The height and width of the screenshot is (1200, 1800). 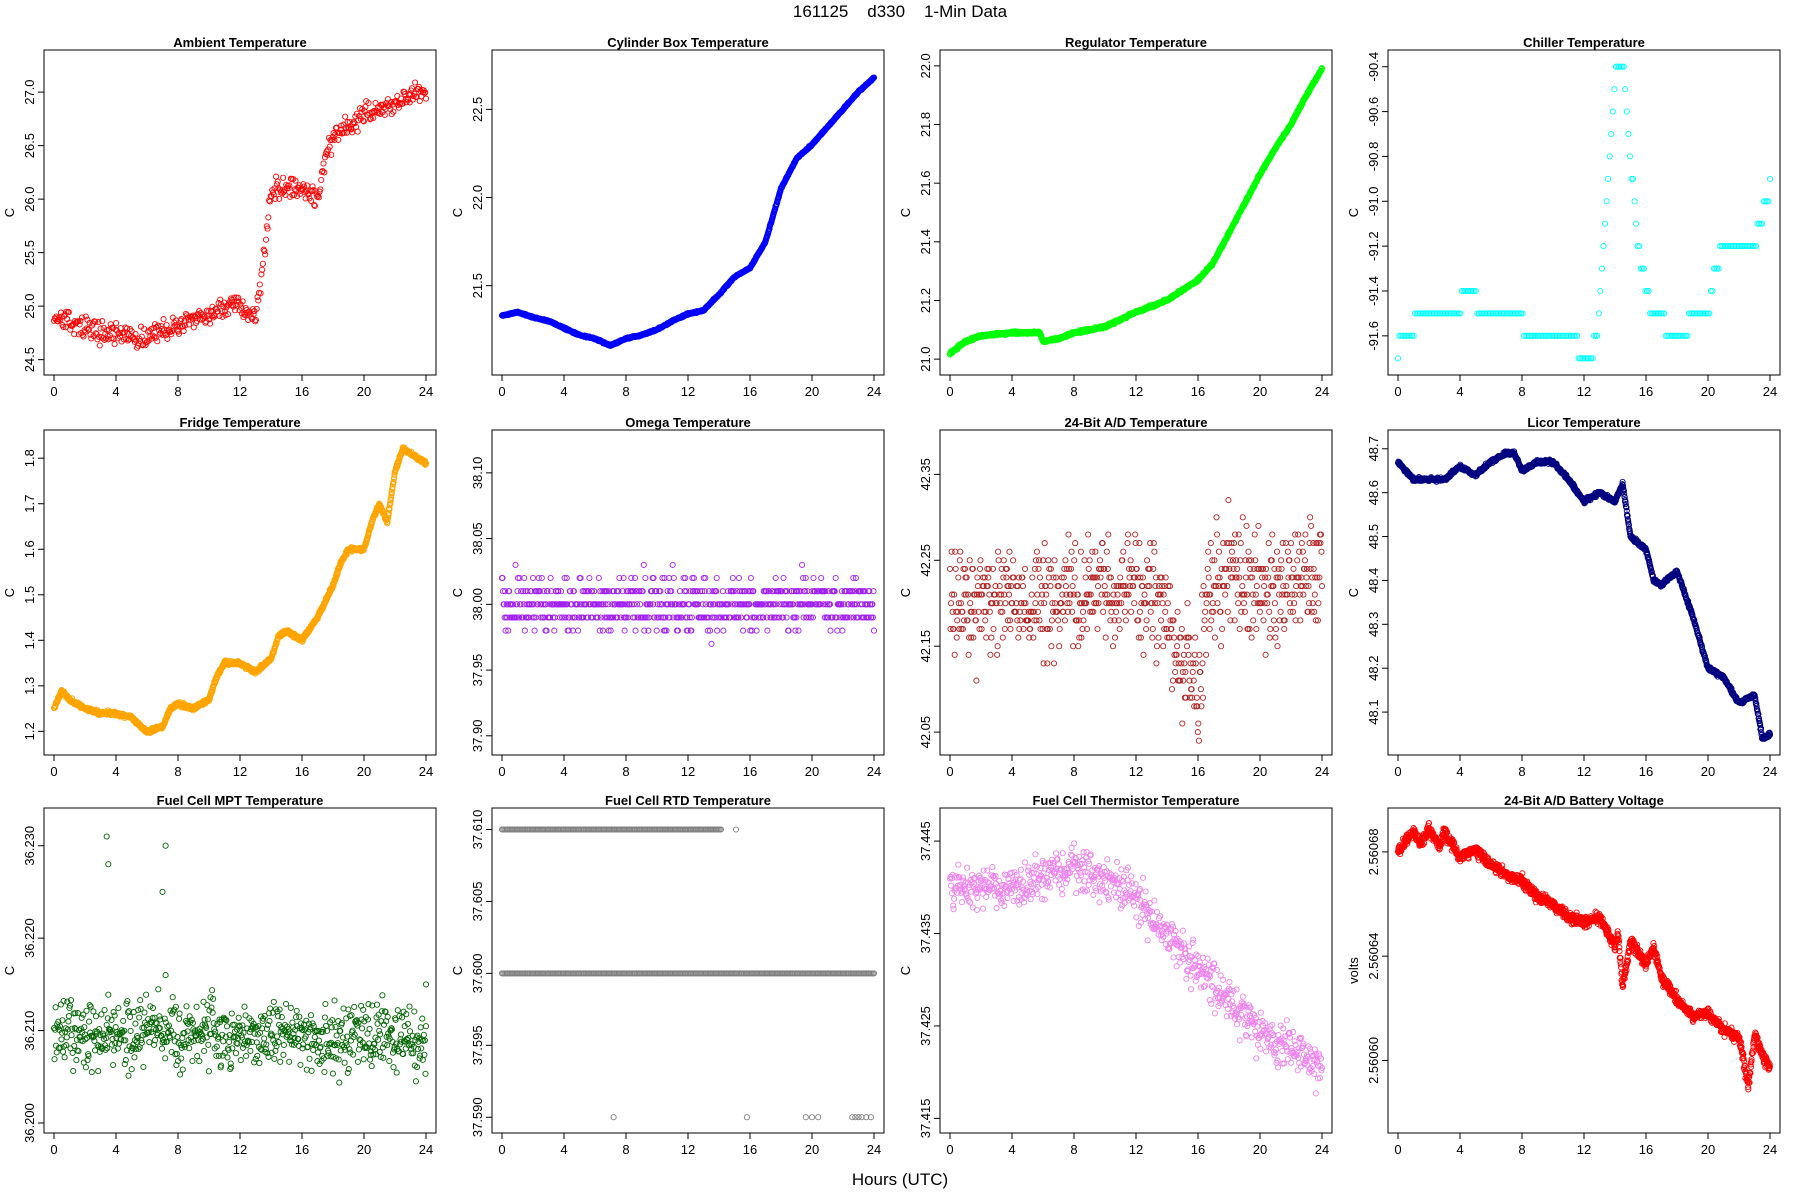 What do you see at coordinates (240, 391) in the screenshot?
I see `x-tick-label: 12` at bounding box center [240, 391].